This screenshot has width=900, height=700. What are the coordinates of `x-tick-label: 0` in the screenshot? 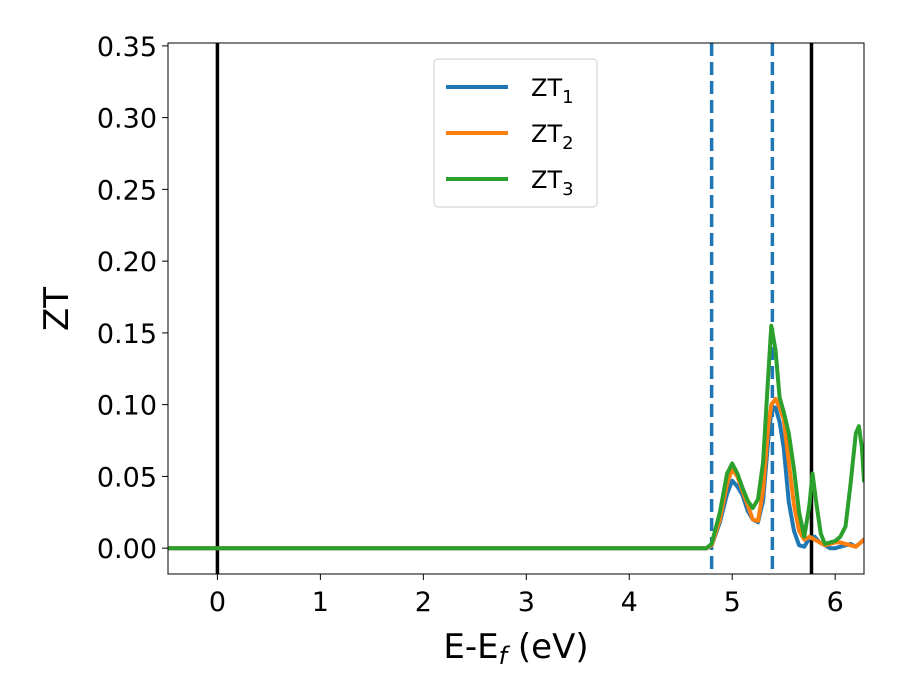 It's located at (217, 602).